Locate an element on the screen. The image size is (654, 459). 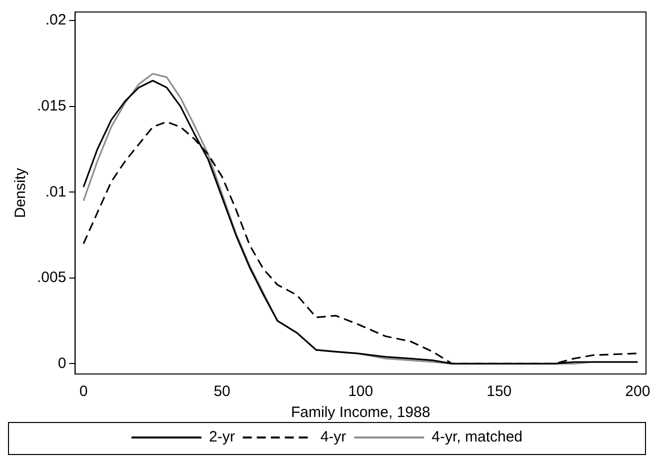
y-tick-label: 0 is located at coordinates (62, 363).